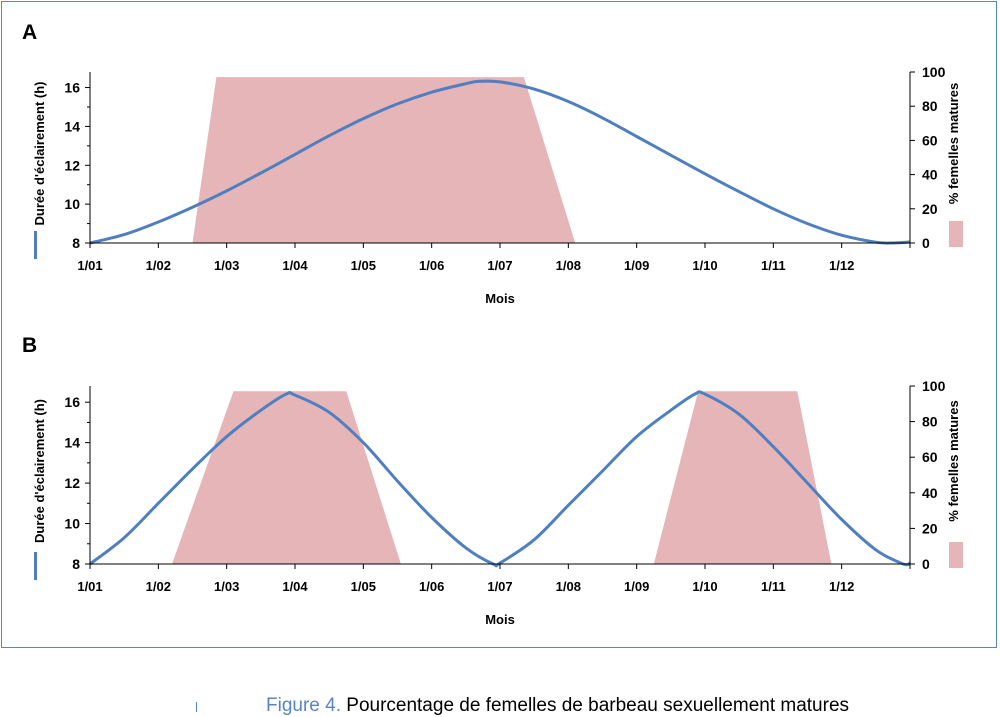 This screenshot has height=717, width=1000. Describe the element at coordinates (568, 586) in the screenshot. I see `x-tick-label-b-7: 1/08` at that location.